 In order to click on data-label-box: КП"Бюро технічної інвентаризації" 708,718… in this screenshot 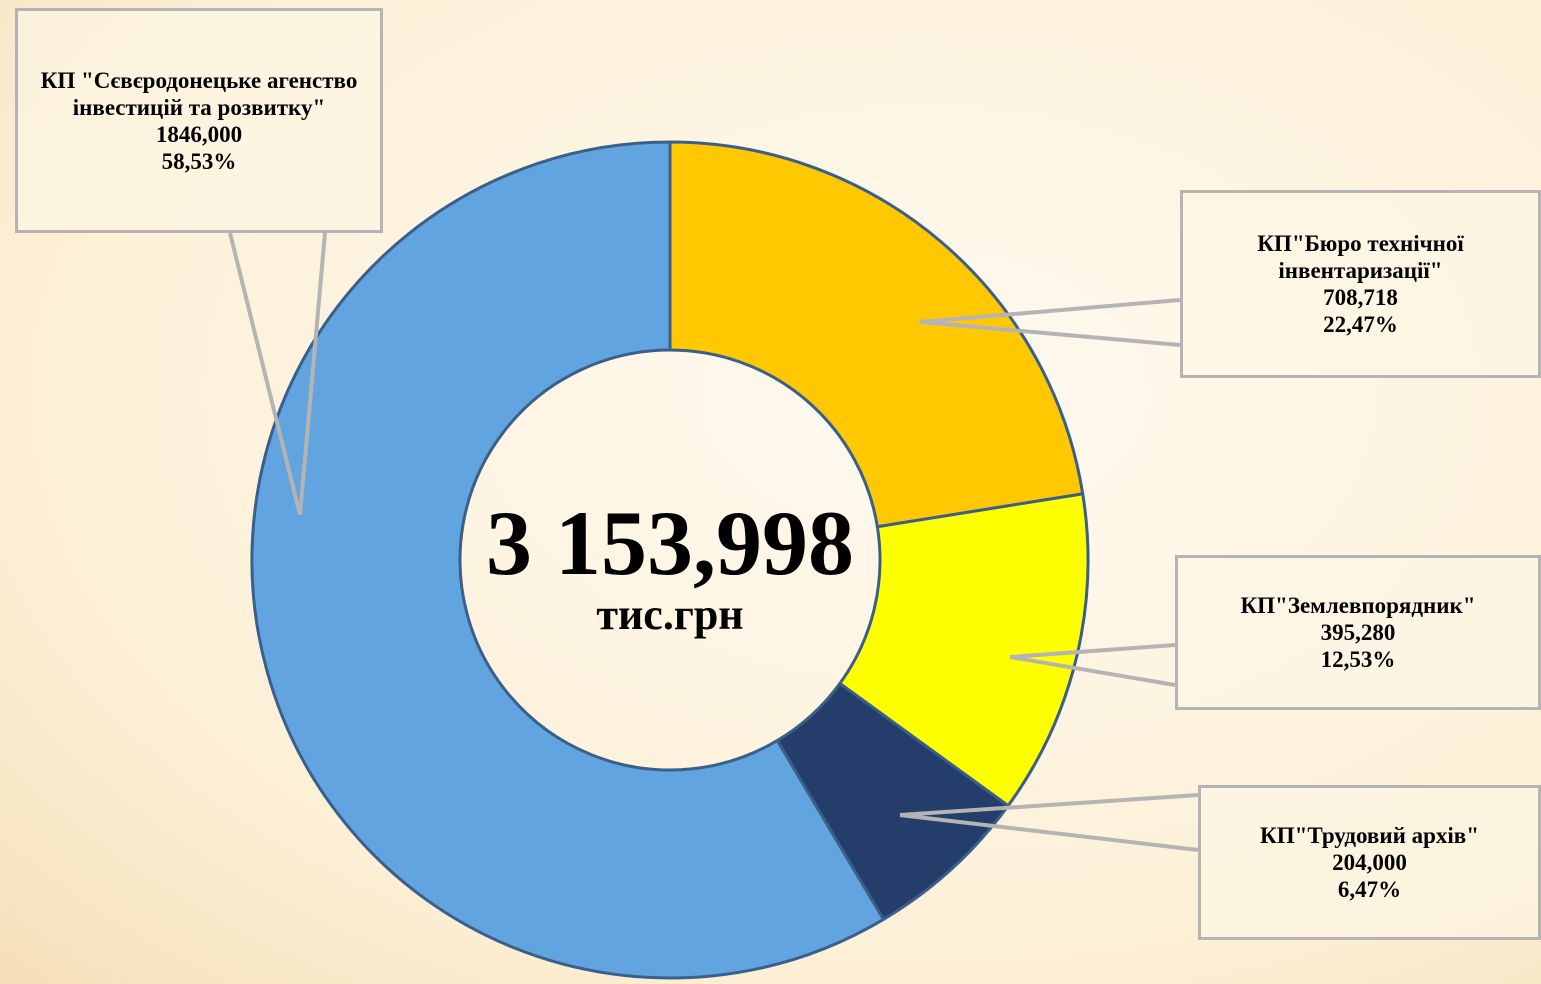, I will do `click(1360, 284)`.